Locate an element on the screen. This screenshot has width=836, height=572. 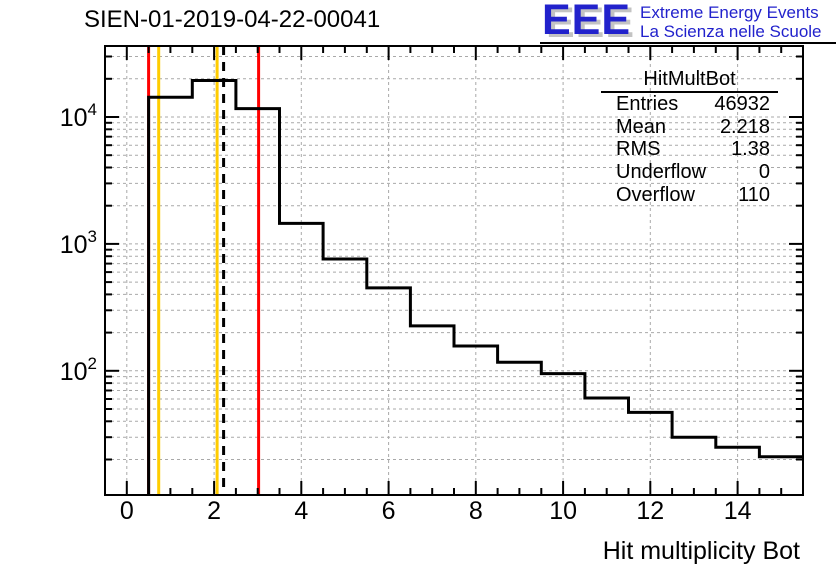
x-axis-title: Hit multiplicity Bot is located at coordinates (701, 551).